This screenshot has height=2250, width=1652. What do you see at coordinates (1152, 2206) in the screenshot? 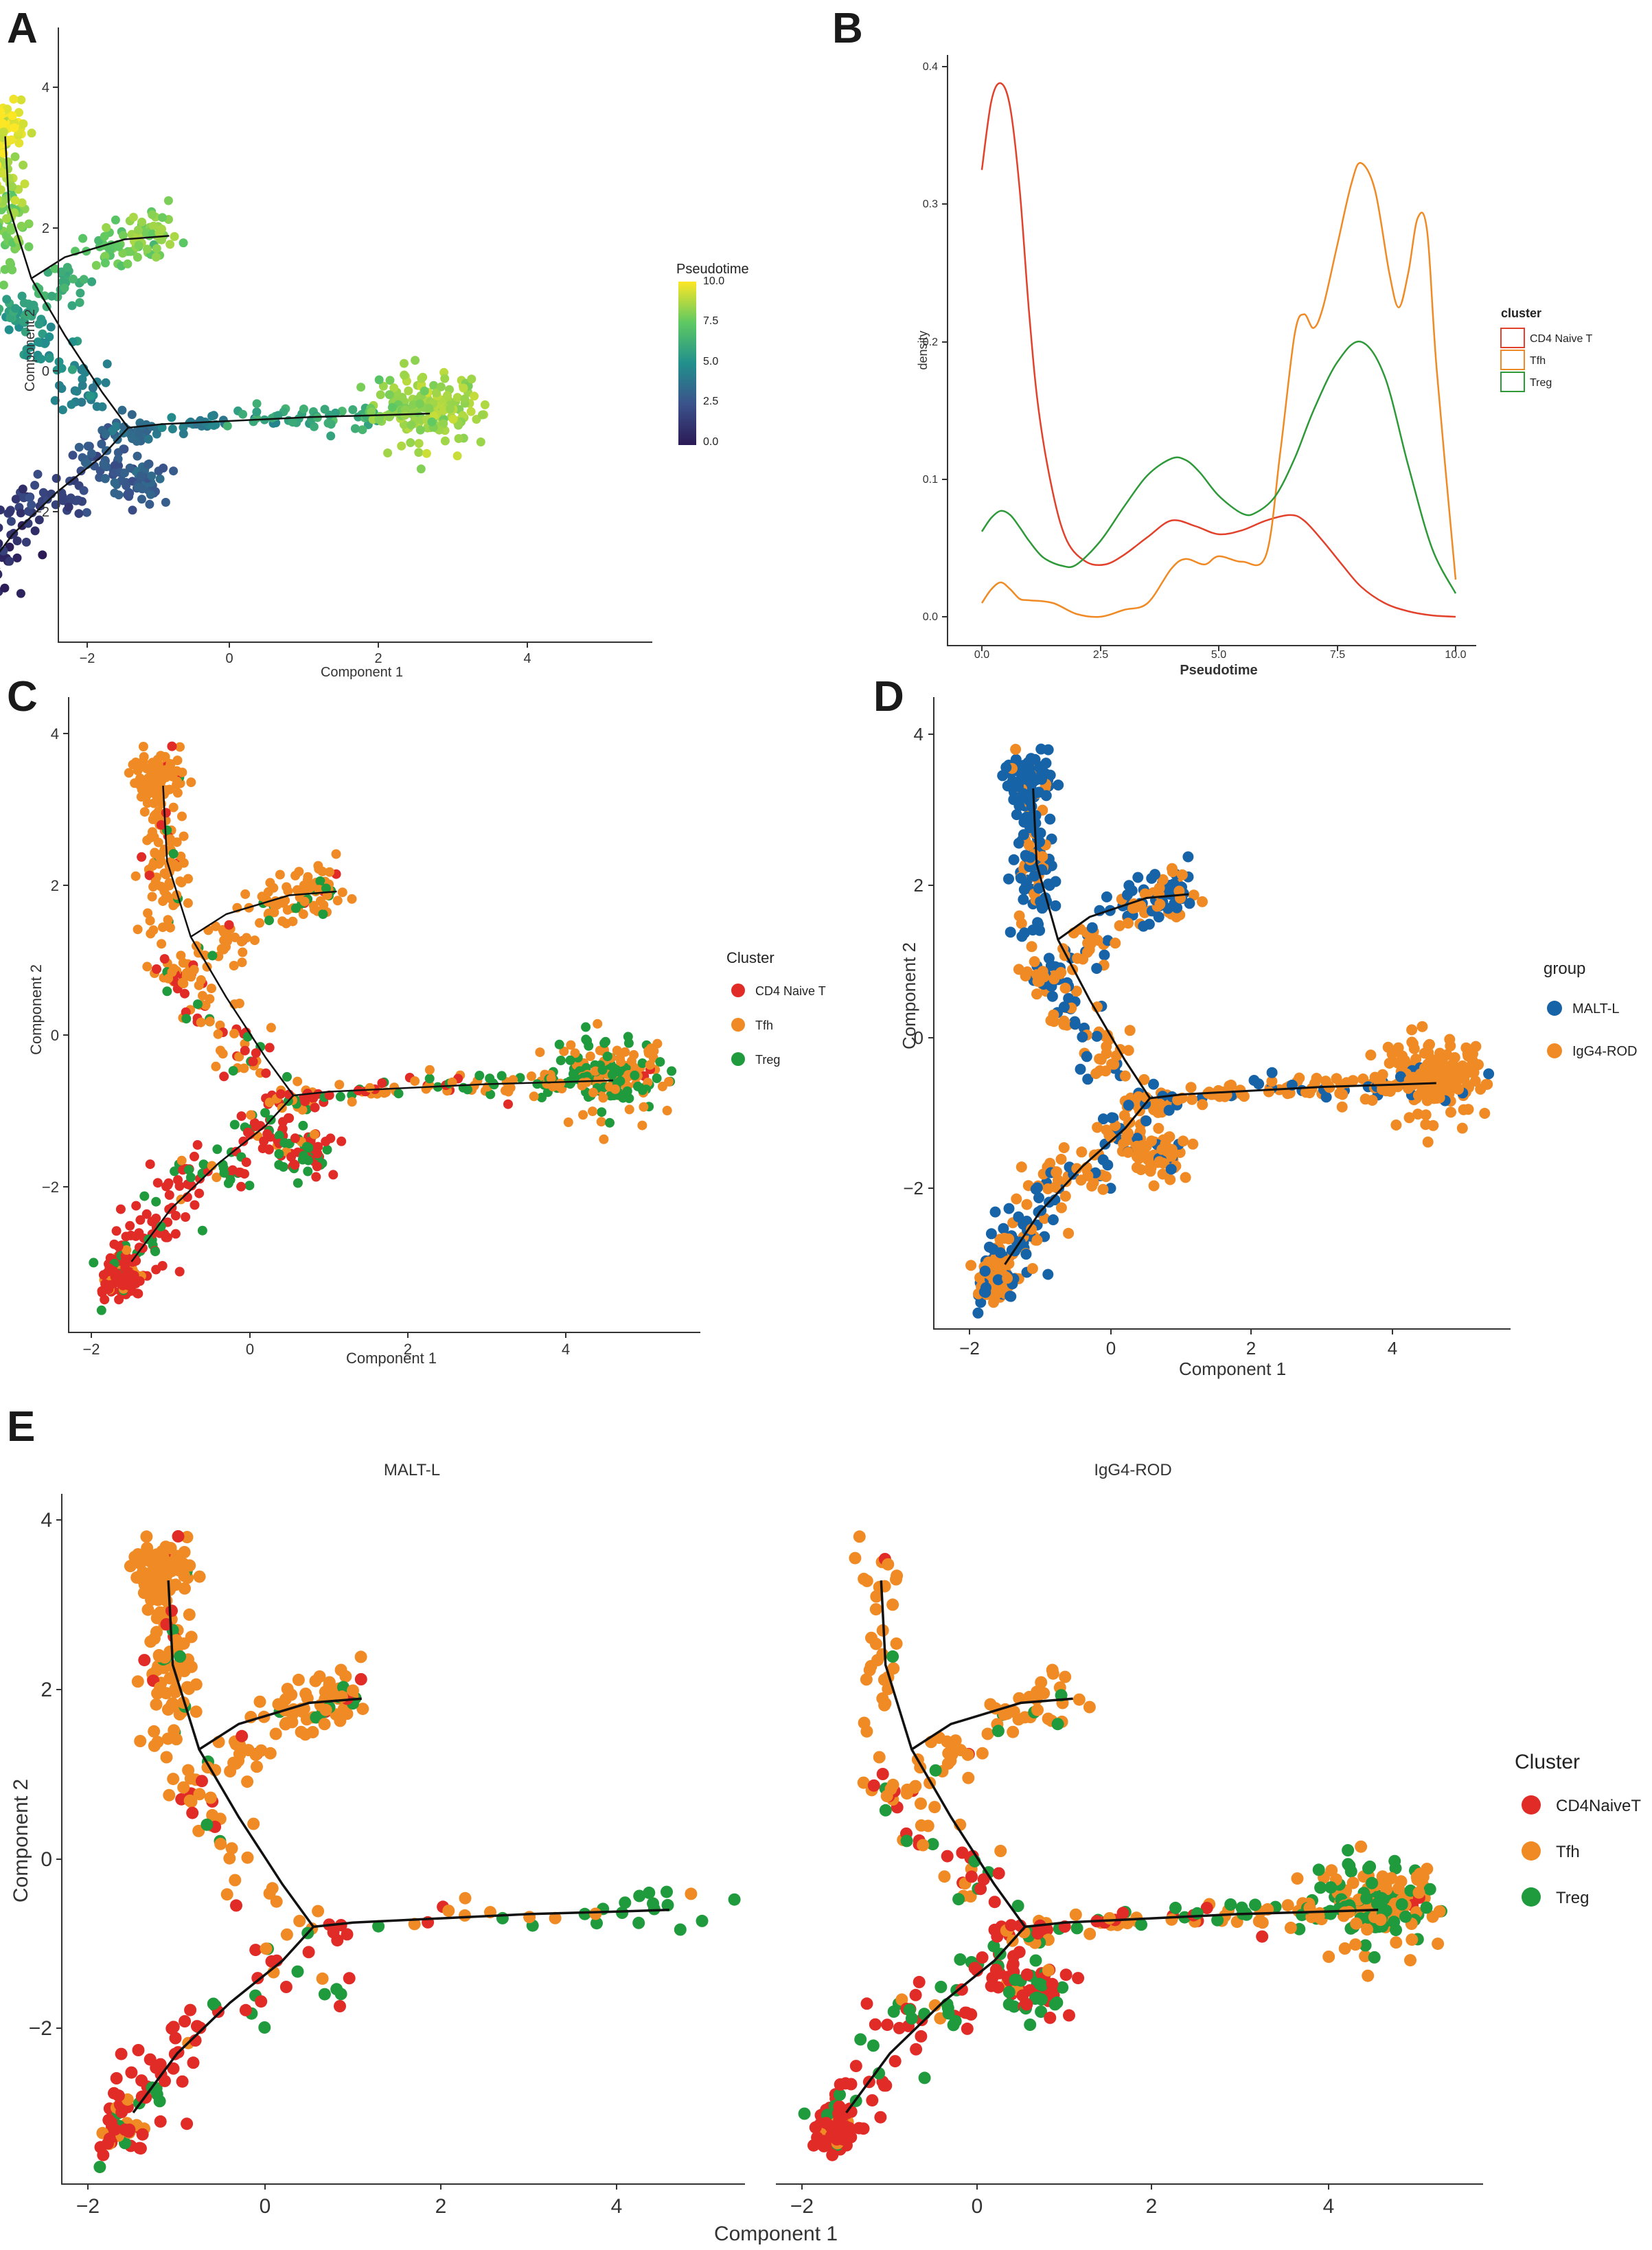
I see `panel-e-xtick-label: 2` at bounding box center [1152, 2206].